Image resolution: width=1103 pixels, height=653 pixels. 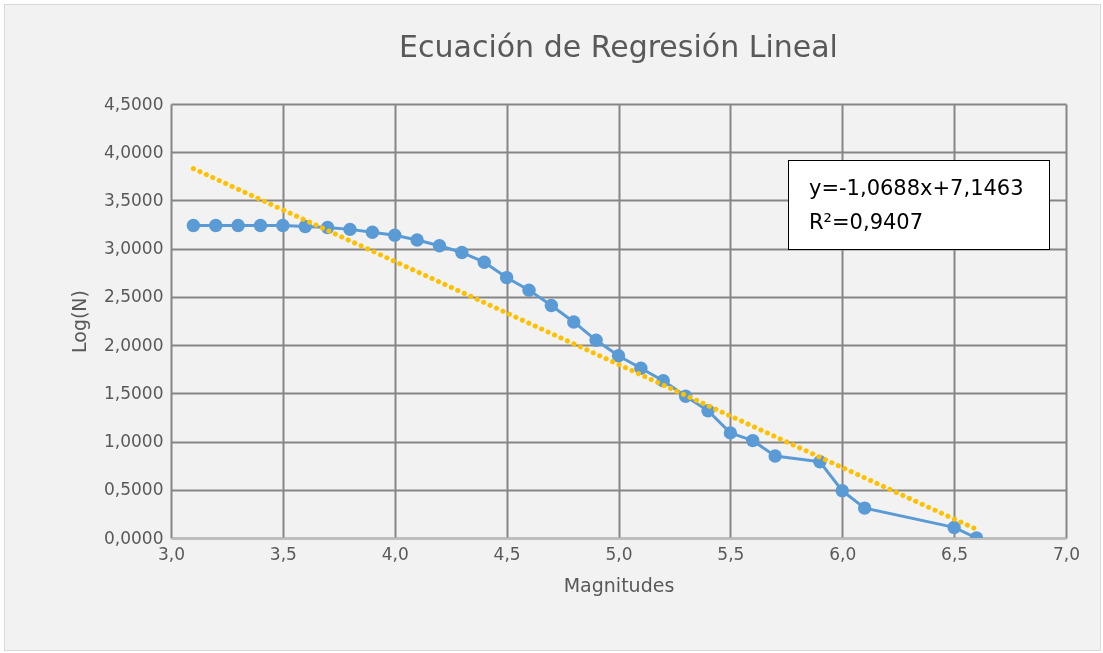 What do you see at coordinates (134, 103) in the screenshot?
I see `y-tick-label: 4,5000` at bounding box center [134, 103].